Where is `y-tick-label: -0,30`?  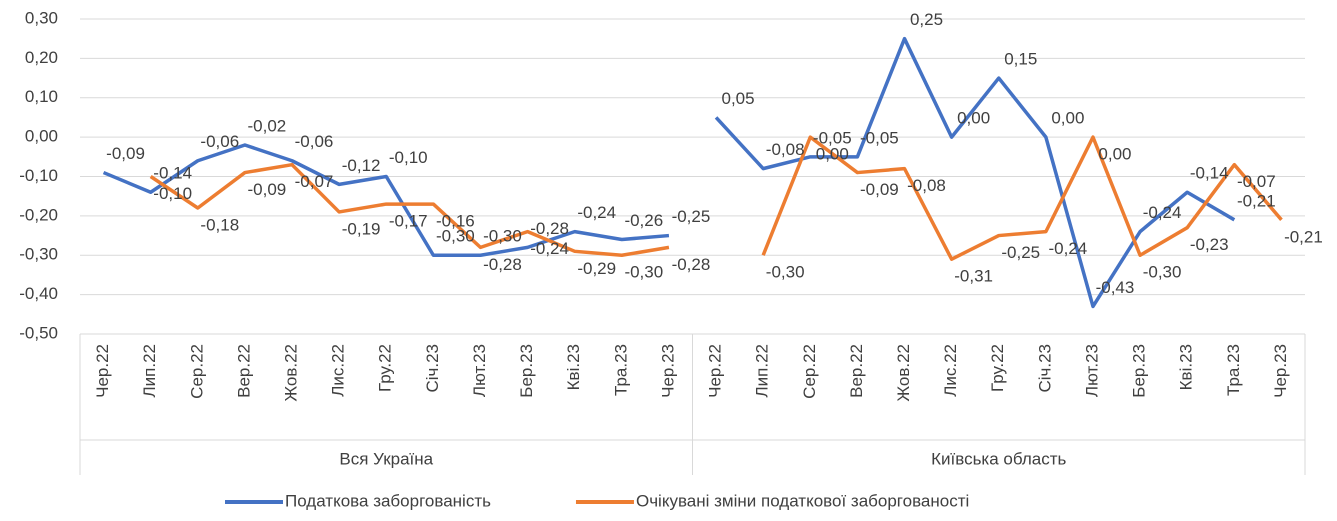 y-tick-label: -0,30 is located at coordinates (38, 254).